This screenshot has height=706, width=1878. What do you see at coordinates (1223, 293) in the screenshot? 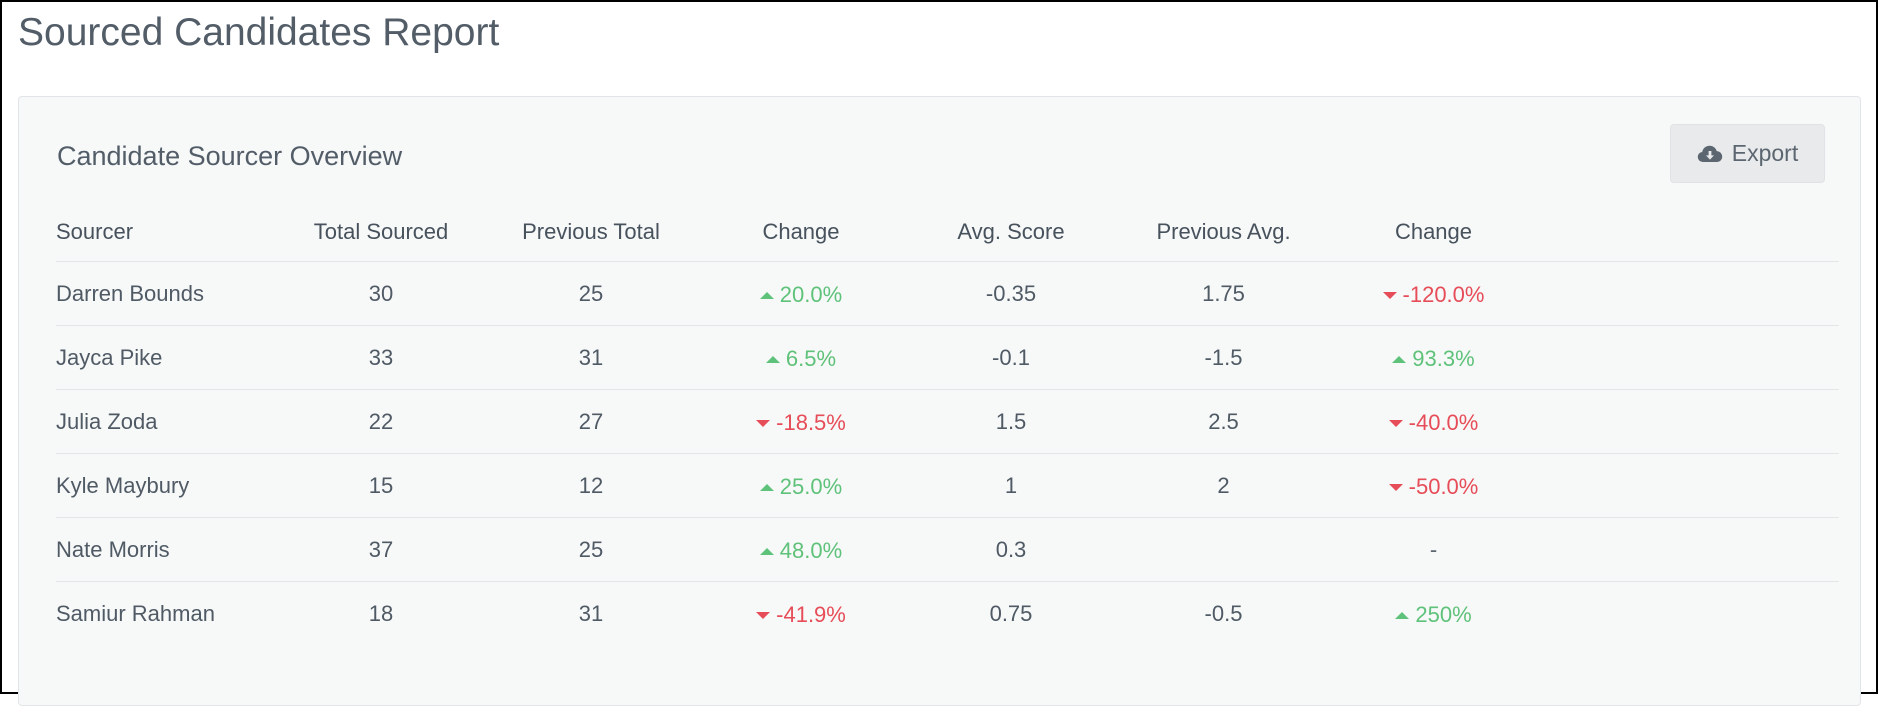
I see `cell-previous-avg: 1.75` at bounding box center [1223, 293].